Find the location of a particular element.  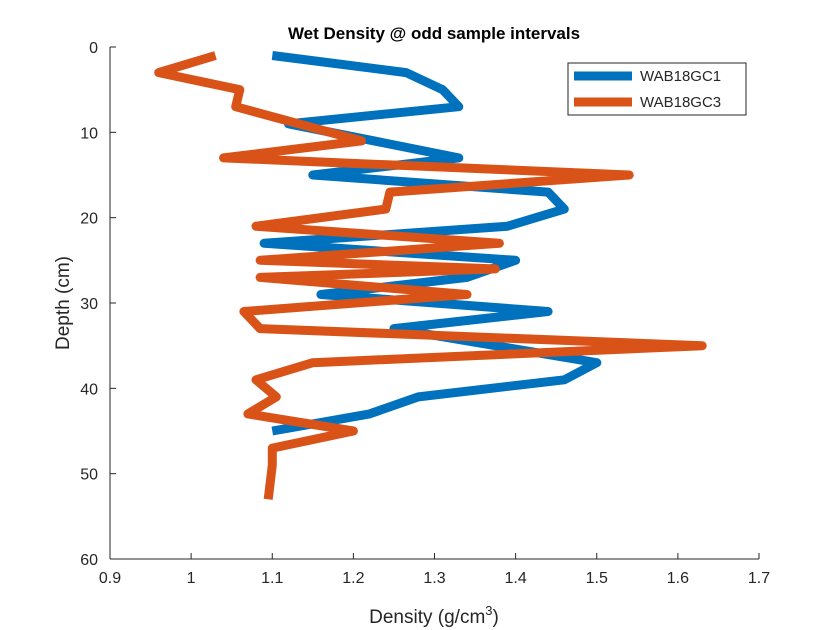

y-tick-label: 10 is located at coordinates (89, 133).